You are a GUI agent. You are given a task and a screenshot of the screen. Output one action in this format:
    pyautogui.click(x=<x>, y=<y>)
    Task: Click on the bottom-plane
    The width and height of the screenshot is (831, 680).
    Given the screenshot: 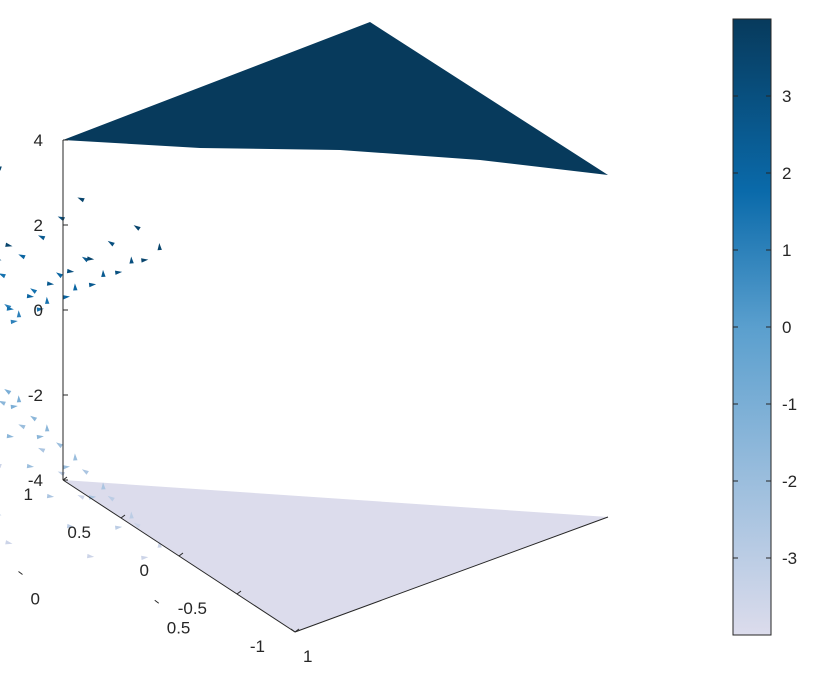 What is the action you would take?
    pyautogui.click(x=335, y=556)
    